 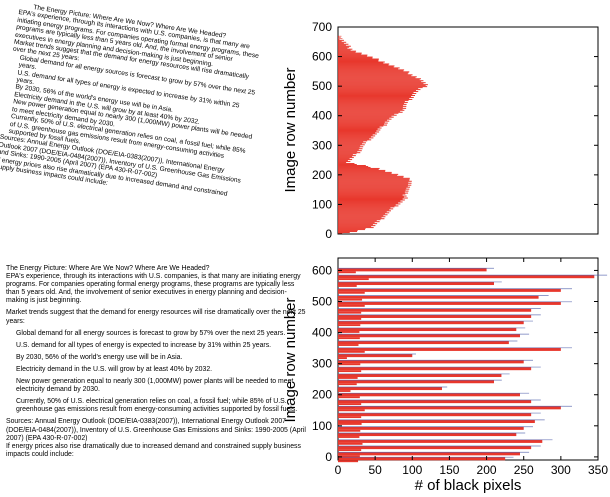 I want to click on x-tick-label: 350, so click(x=598, y=470).